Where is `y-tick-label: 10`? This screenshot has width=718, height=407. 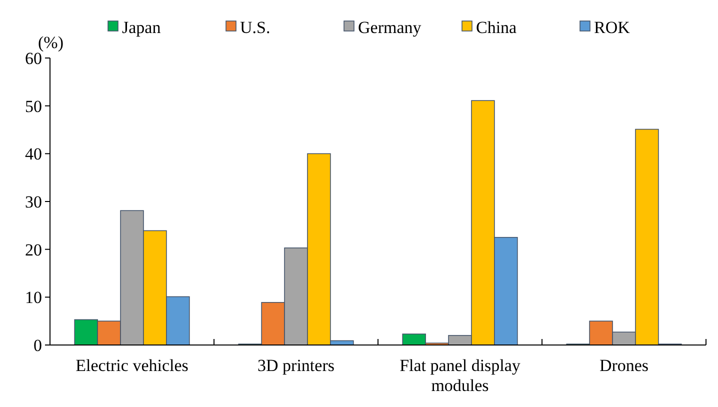
y-tick-label: 10 is located at coordinates (33, 298).